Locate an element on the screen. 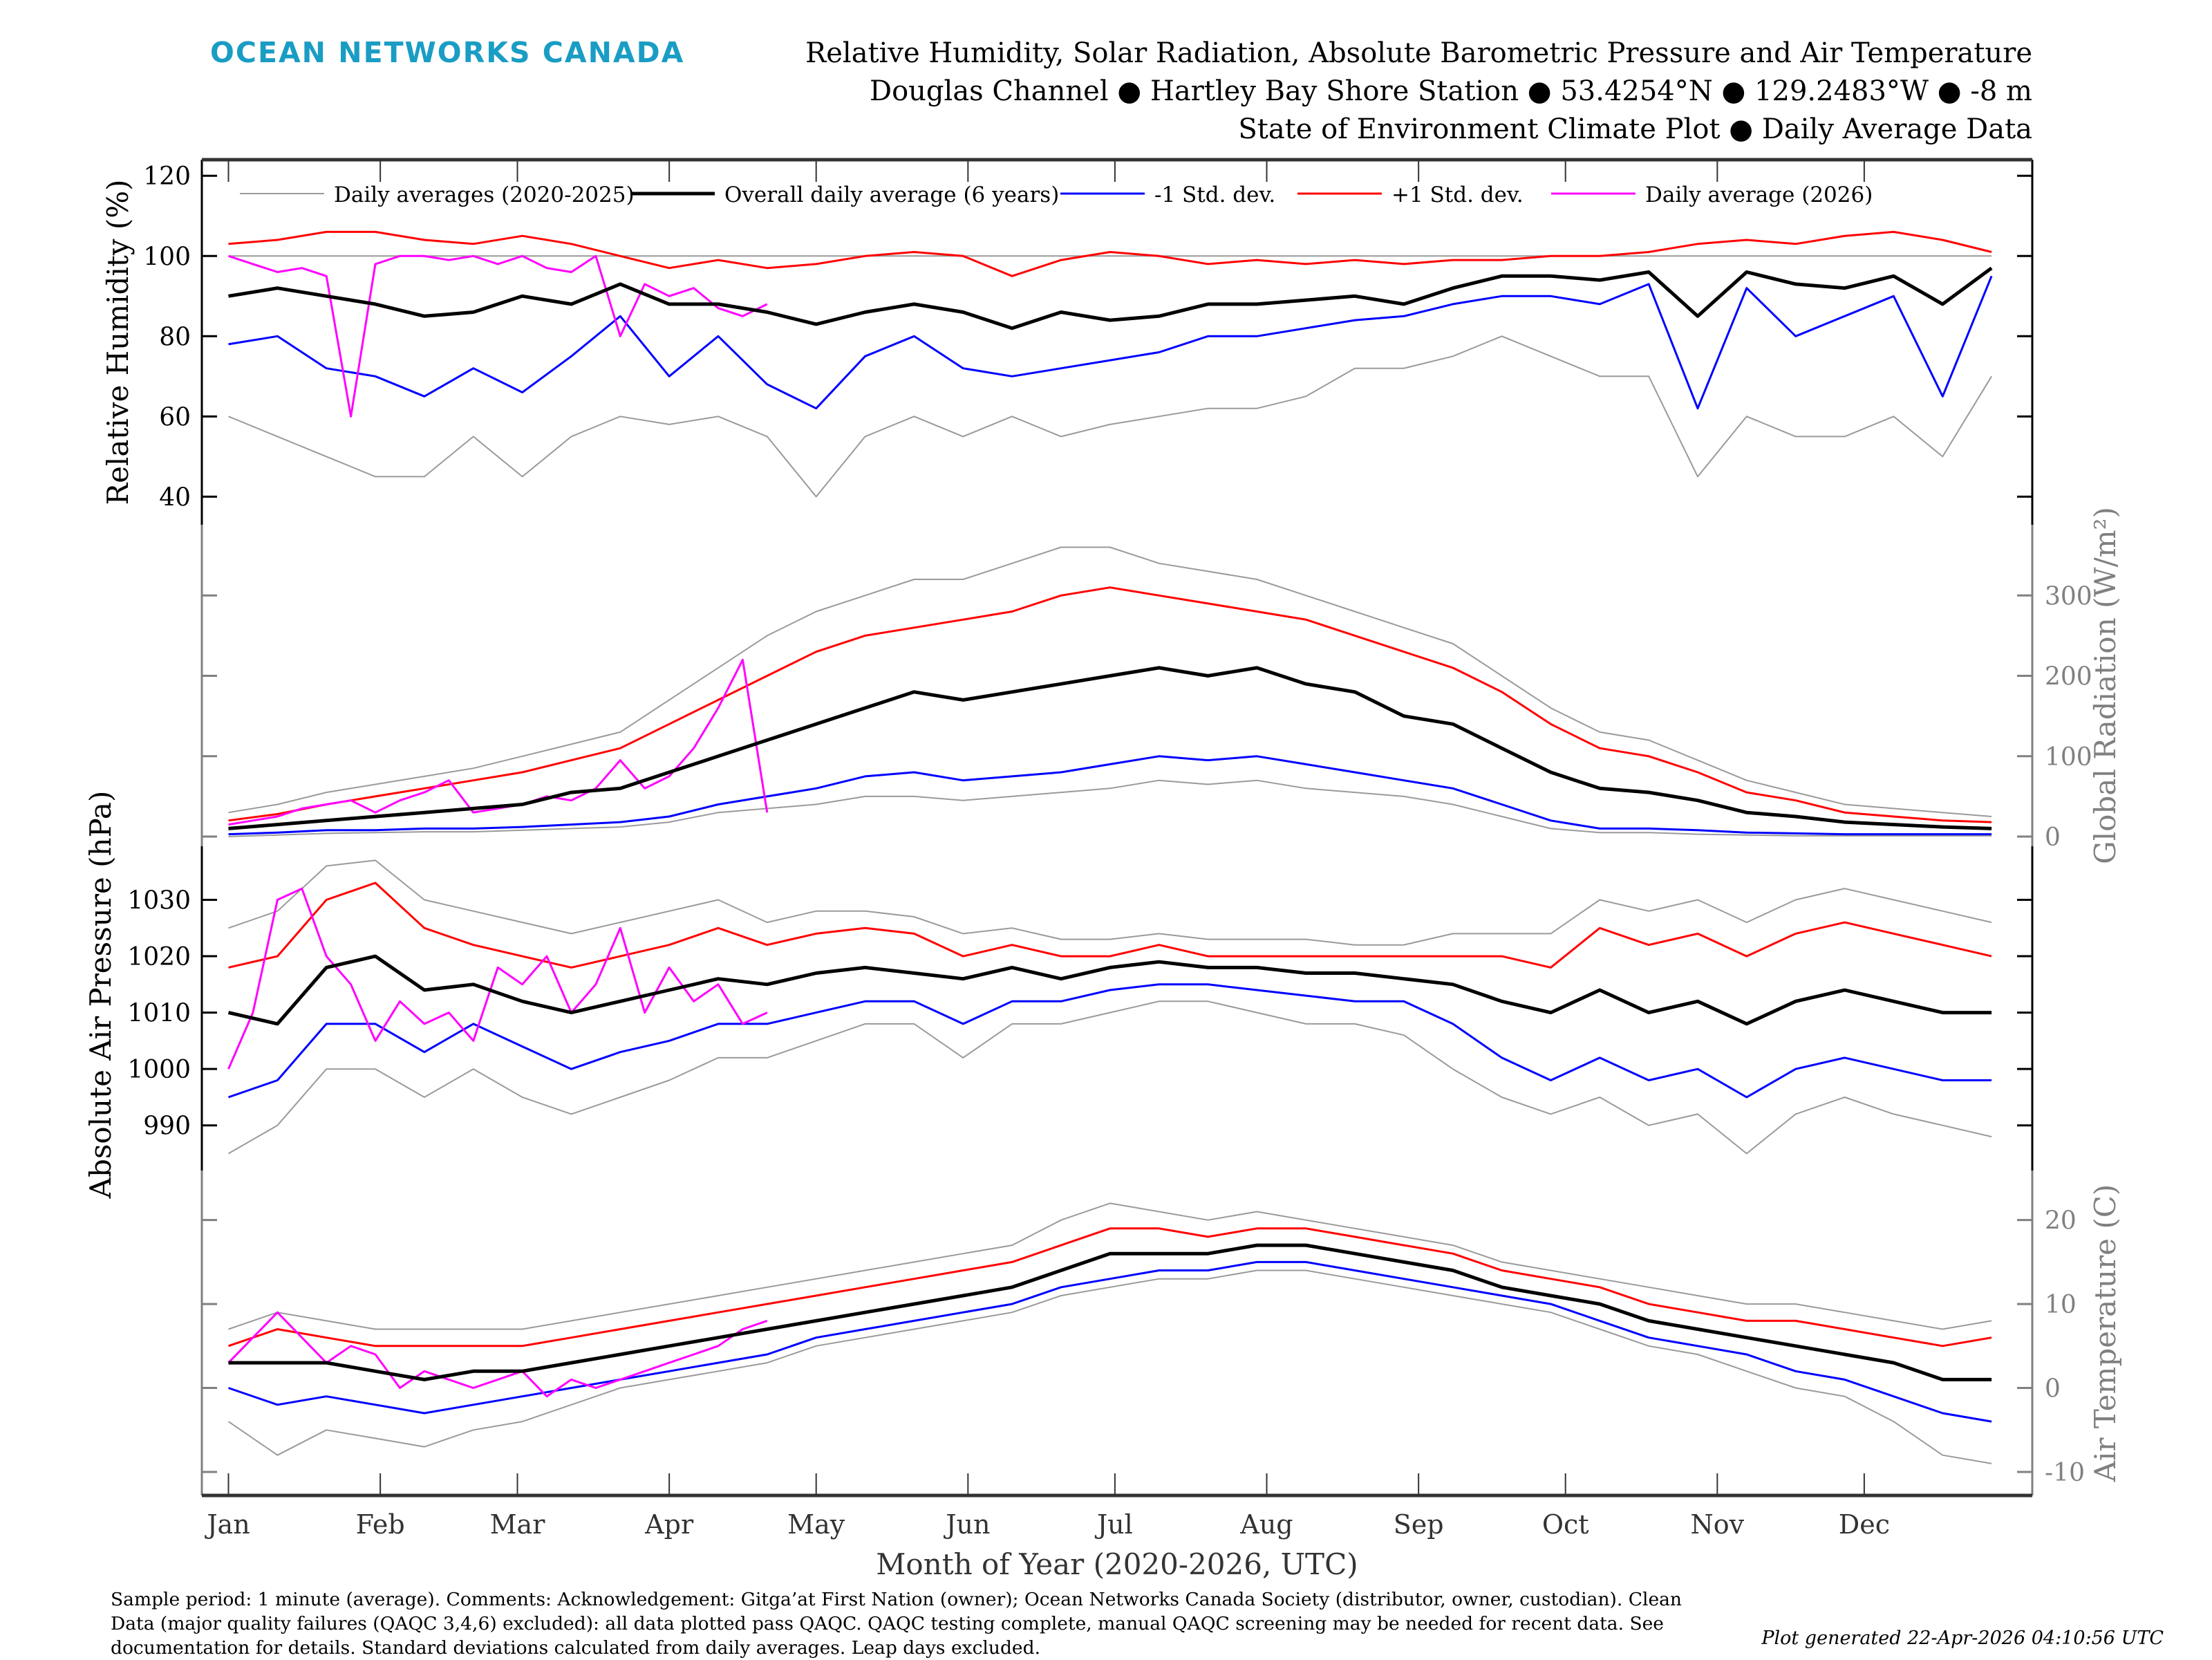 The height and width of the screenshot is (1660, 2212). humidity-minus-std-line is located at coordinates (1110, 342).